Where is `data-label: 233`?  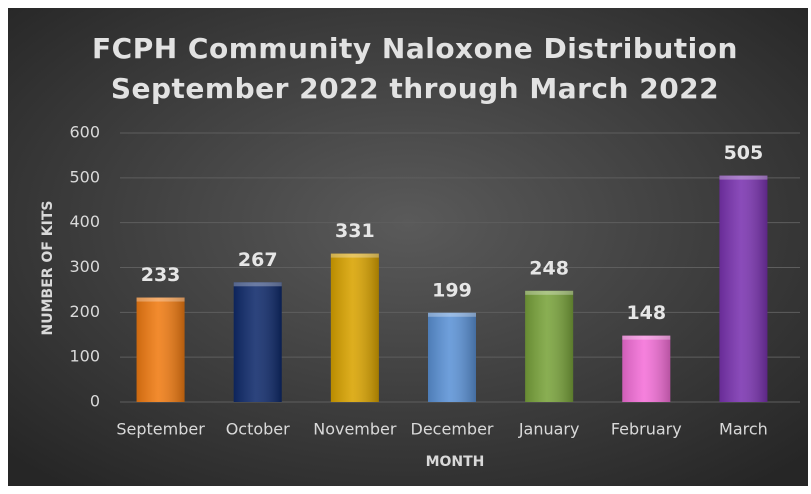
data-label: 233 is located at coordinates (161, 275).